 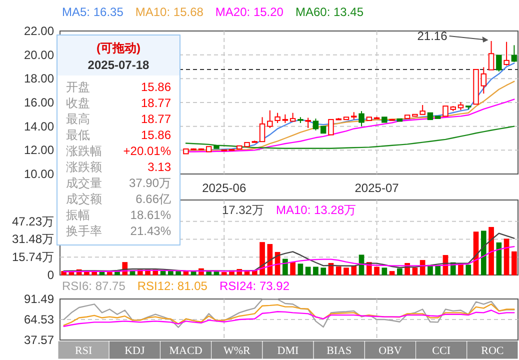 What do you see at coordinates (39, 55) in the screenshot?
I see `y-tick-label: 20.00` at bounding box center [39, 55].